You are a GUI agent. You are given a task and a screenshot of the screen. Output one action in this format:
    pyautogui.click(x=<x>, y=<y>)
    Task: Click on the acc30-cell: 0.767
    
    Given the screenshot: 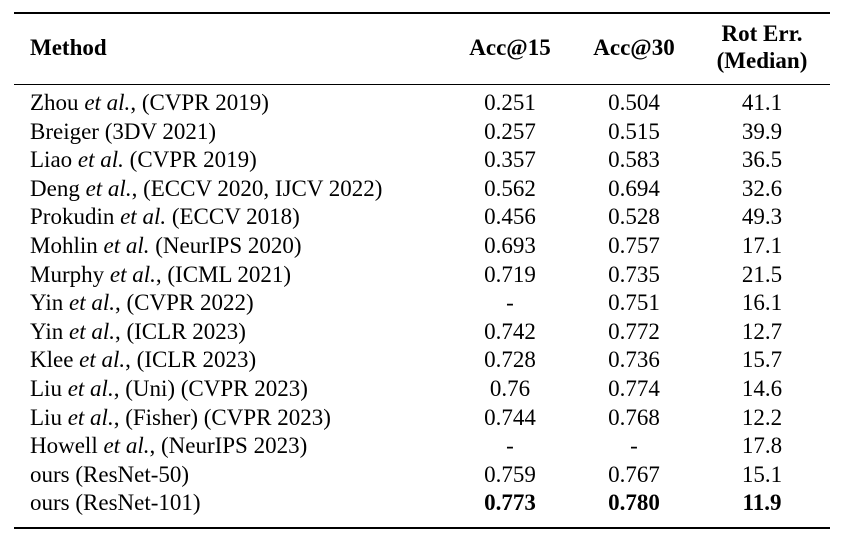 What is the action you would take?
    pyautogui.click(x=634, y=474)
    